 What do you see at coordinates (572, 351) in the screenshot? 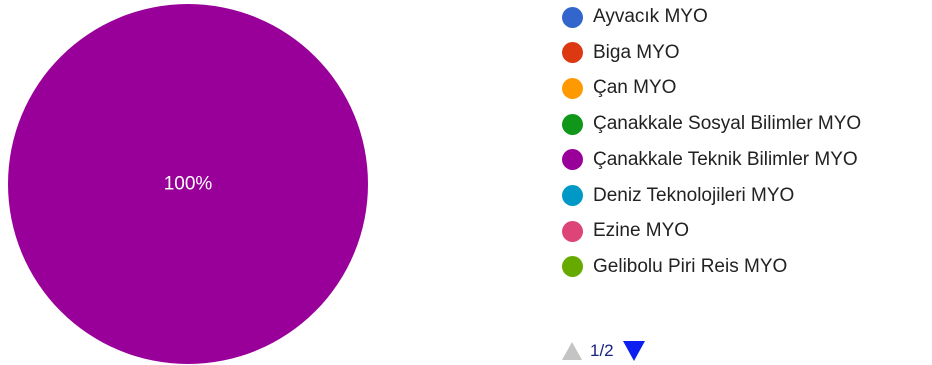
I see `previous-page-icon` at bounding box center [572, 351].